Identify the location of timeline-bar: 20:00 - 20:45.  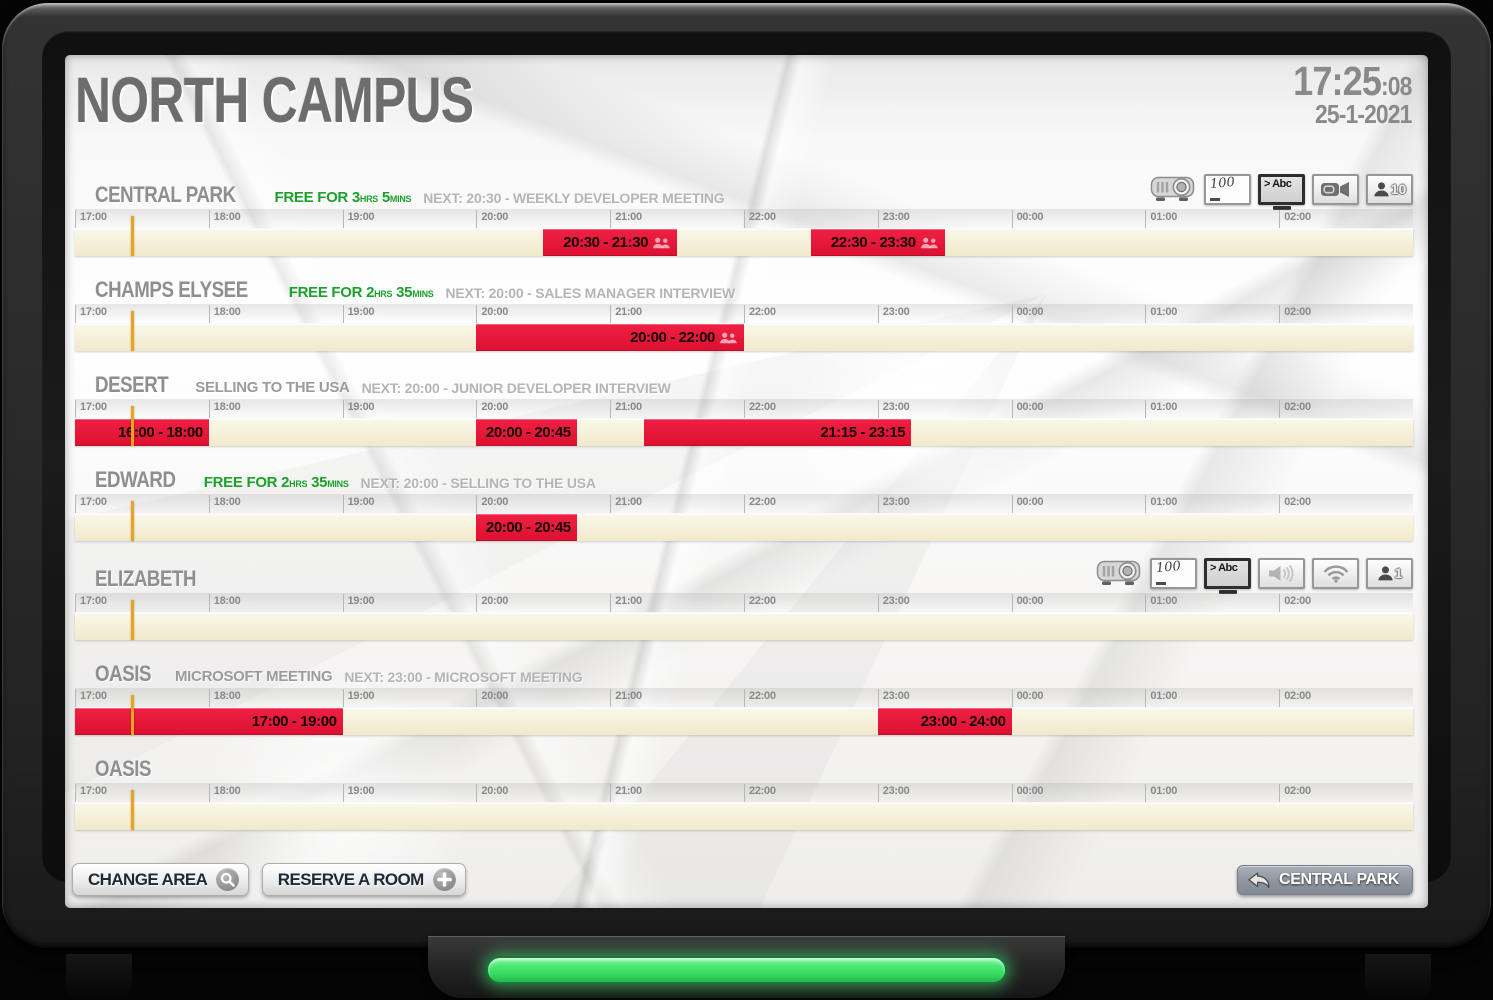
(744, 527).